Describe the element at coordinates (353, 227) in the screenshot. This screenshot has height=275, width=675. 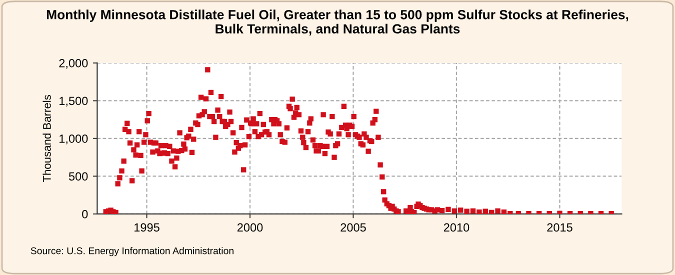
I see `x-tick-label: 2005` at that location.